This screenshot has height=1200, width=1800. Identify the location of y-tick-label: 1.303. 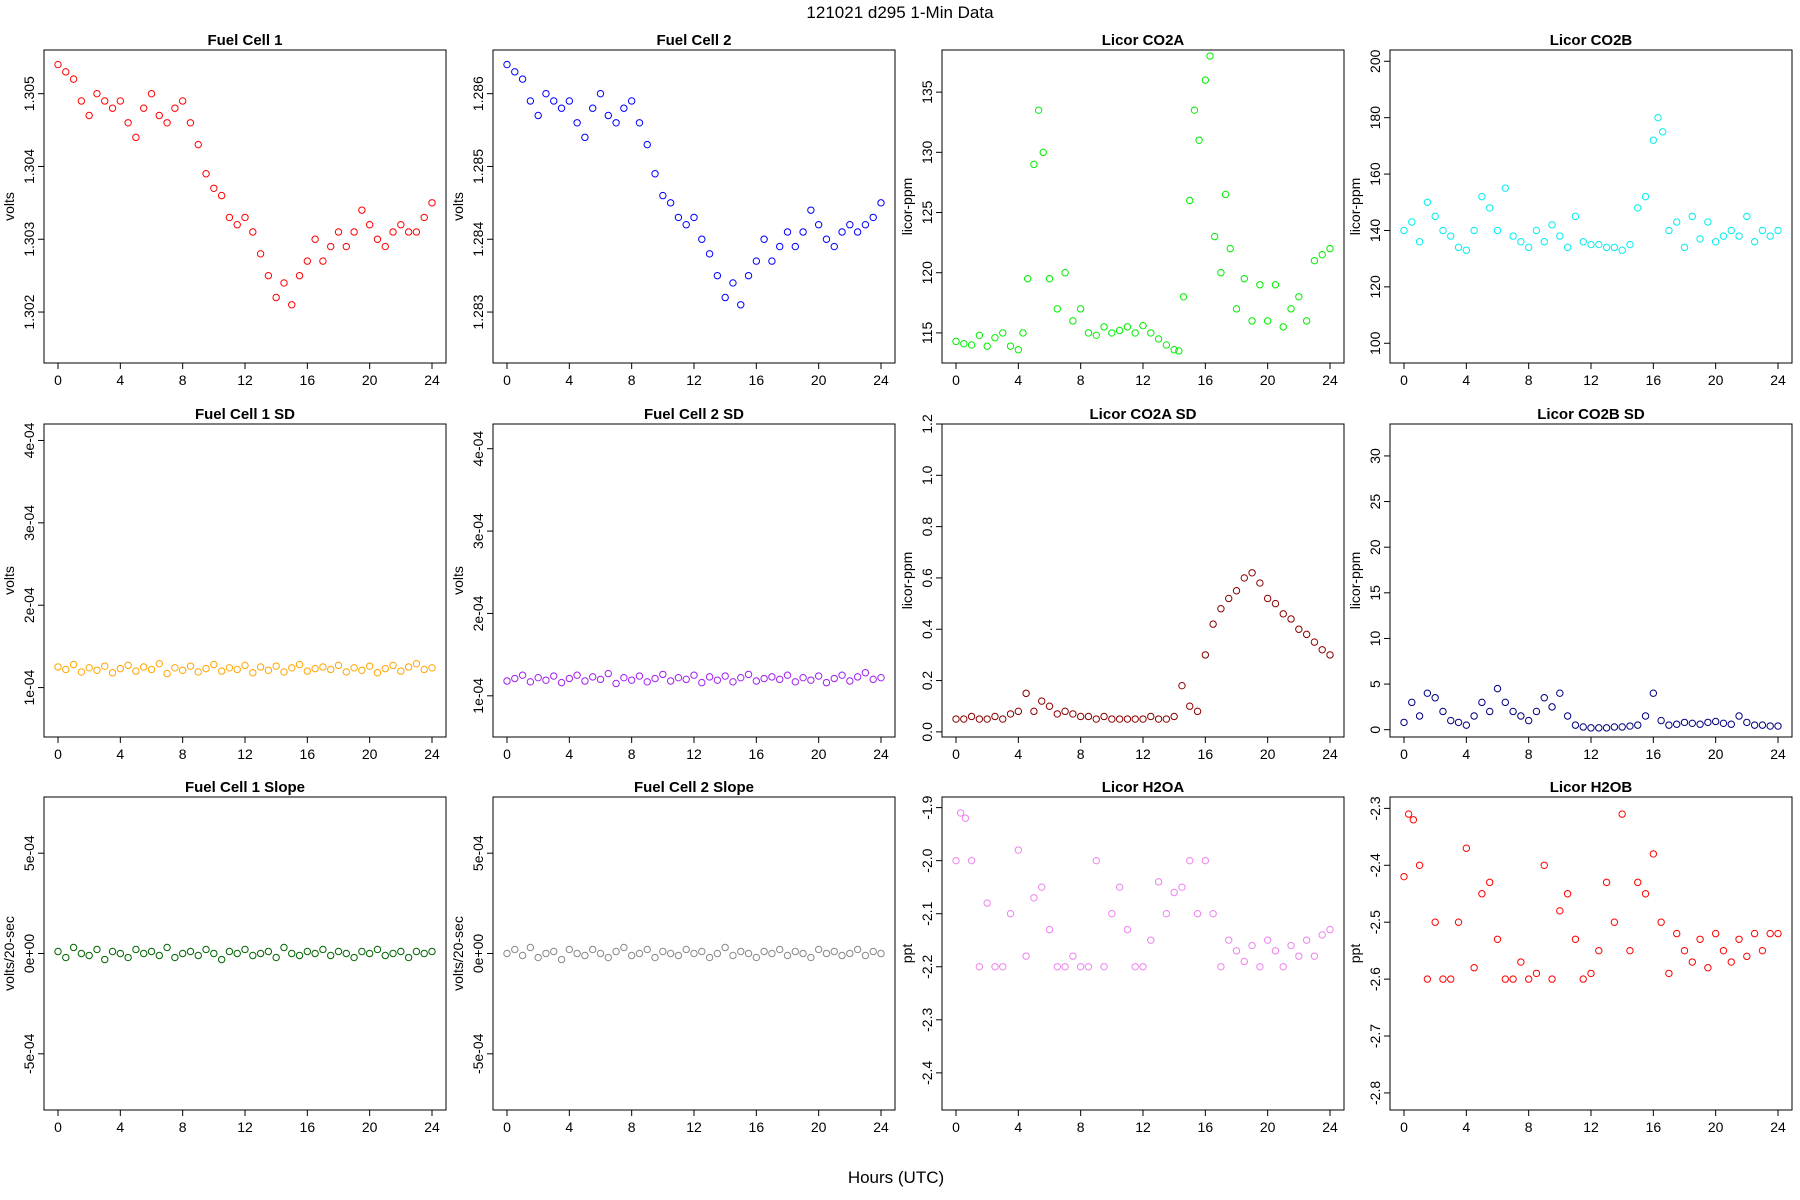
(29, 239).